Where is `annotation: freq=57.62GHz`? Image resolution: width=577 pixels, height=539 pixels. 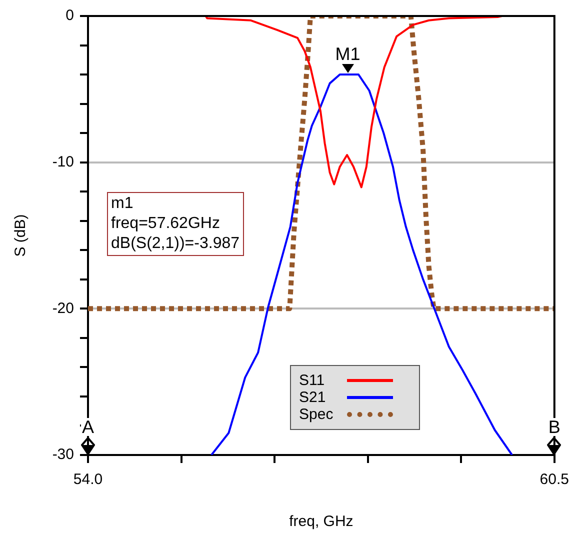 annotation: freq=57.62GHz is located at coordinates (166, 224).